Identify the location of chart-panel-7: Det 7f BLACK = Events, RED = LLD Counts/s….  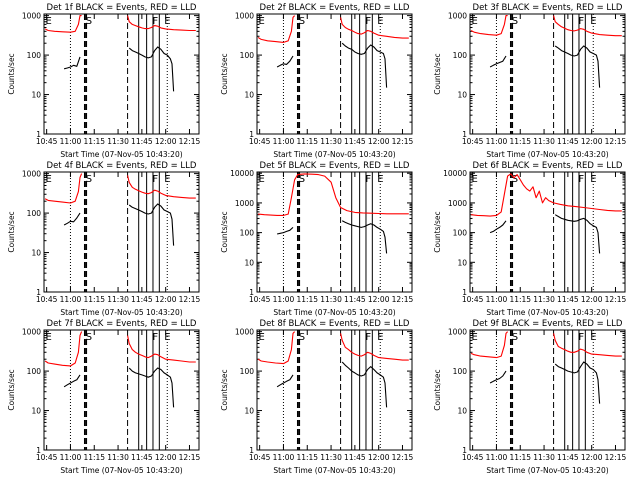
(104, 397).